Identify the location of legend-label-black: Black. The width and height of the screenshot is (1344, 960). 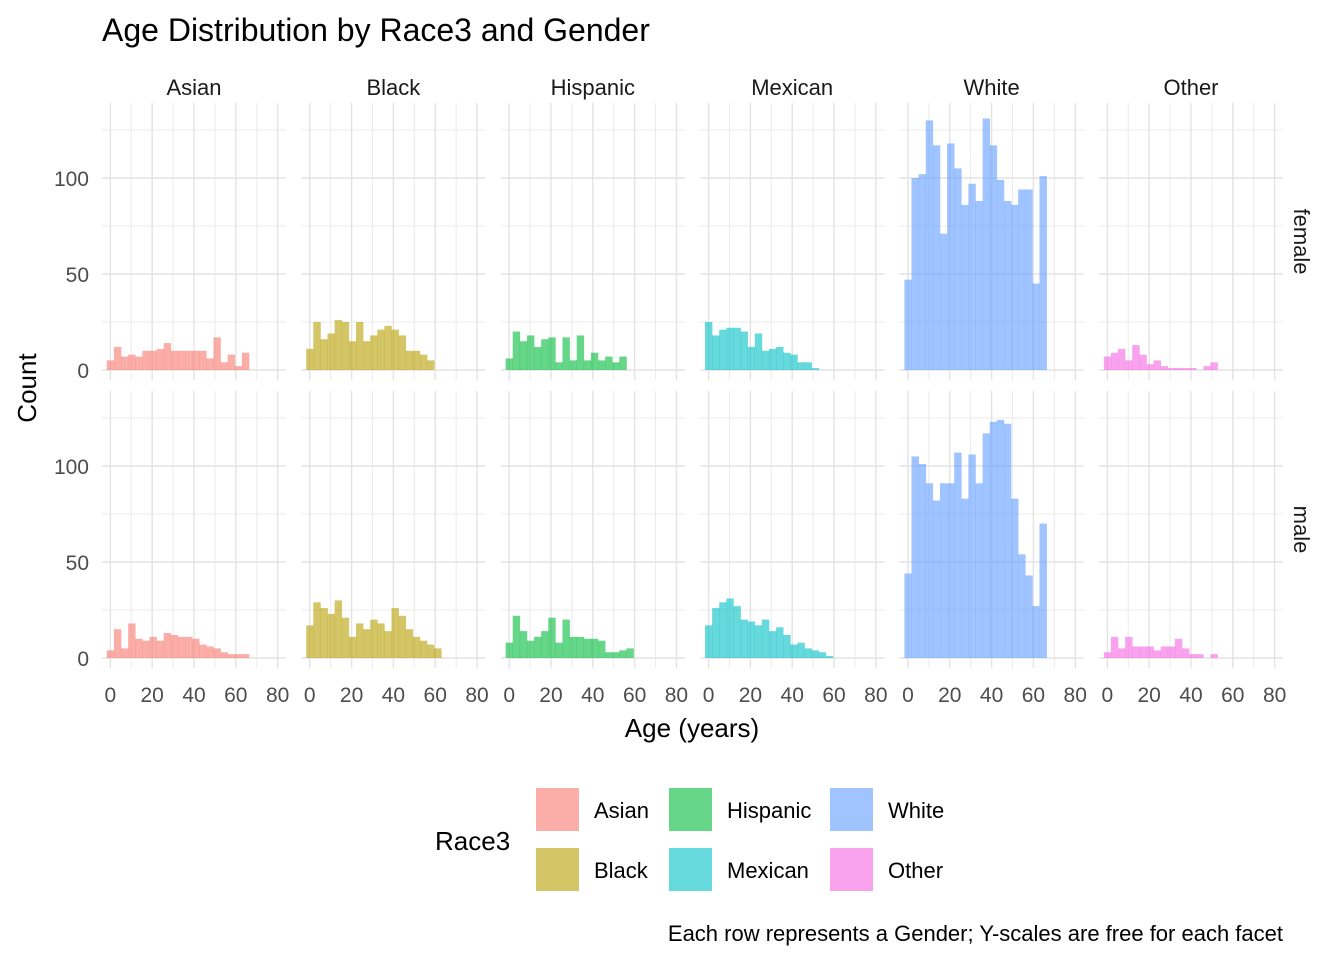
(621, 870).